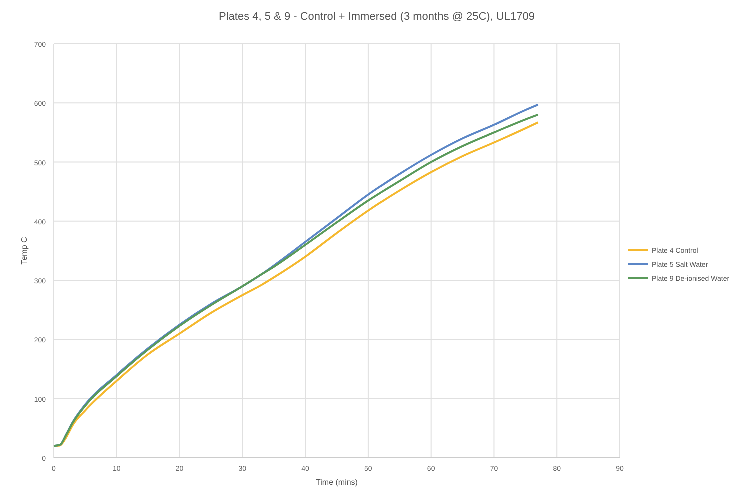 The image size is (755, 489). What do you see at coordinates (24, 250) in the screenshot?
I see `y-axis-title: Temp C` at bounding box center [24, 250].